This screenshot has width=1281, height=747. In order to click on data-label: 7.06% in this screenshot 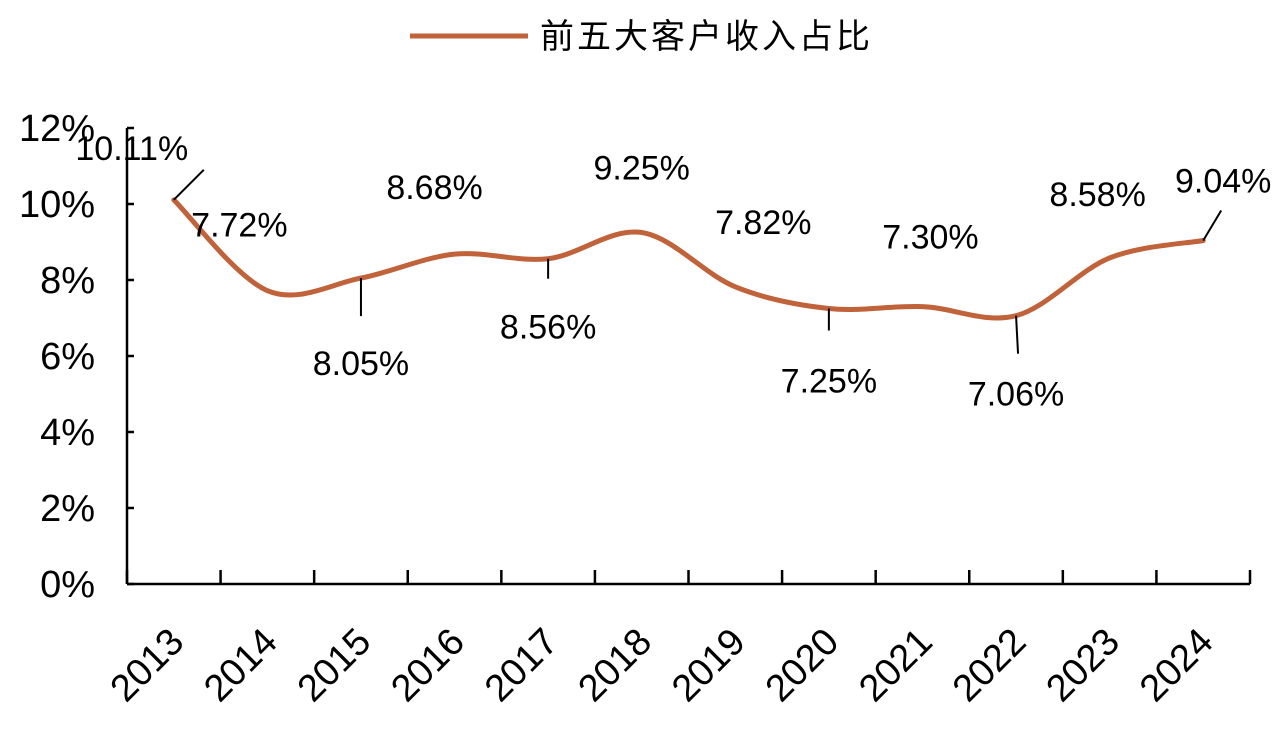, I will do `click(1016, 395)`.